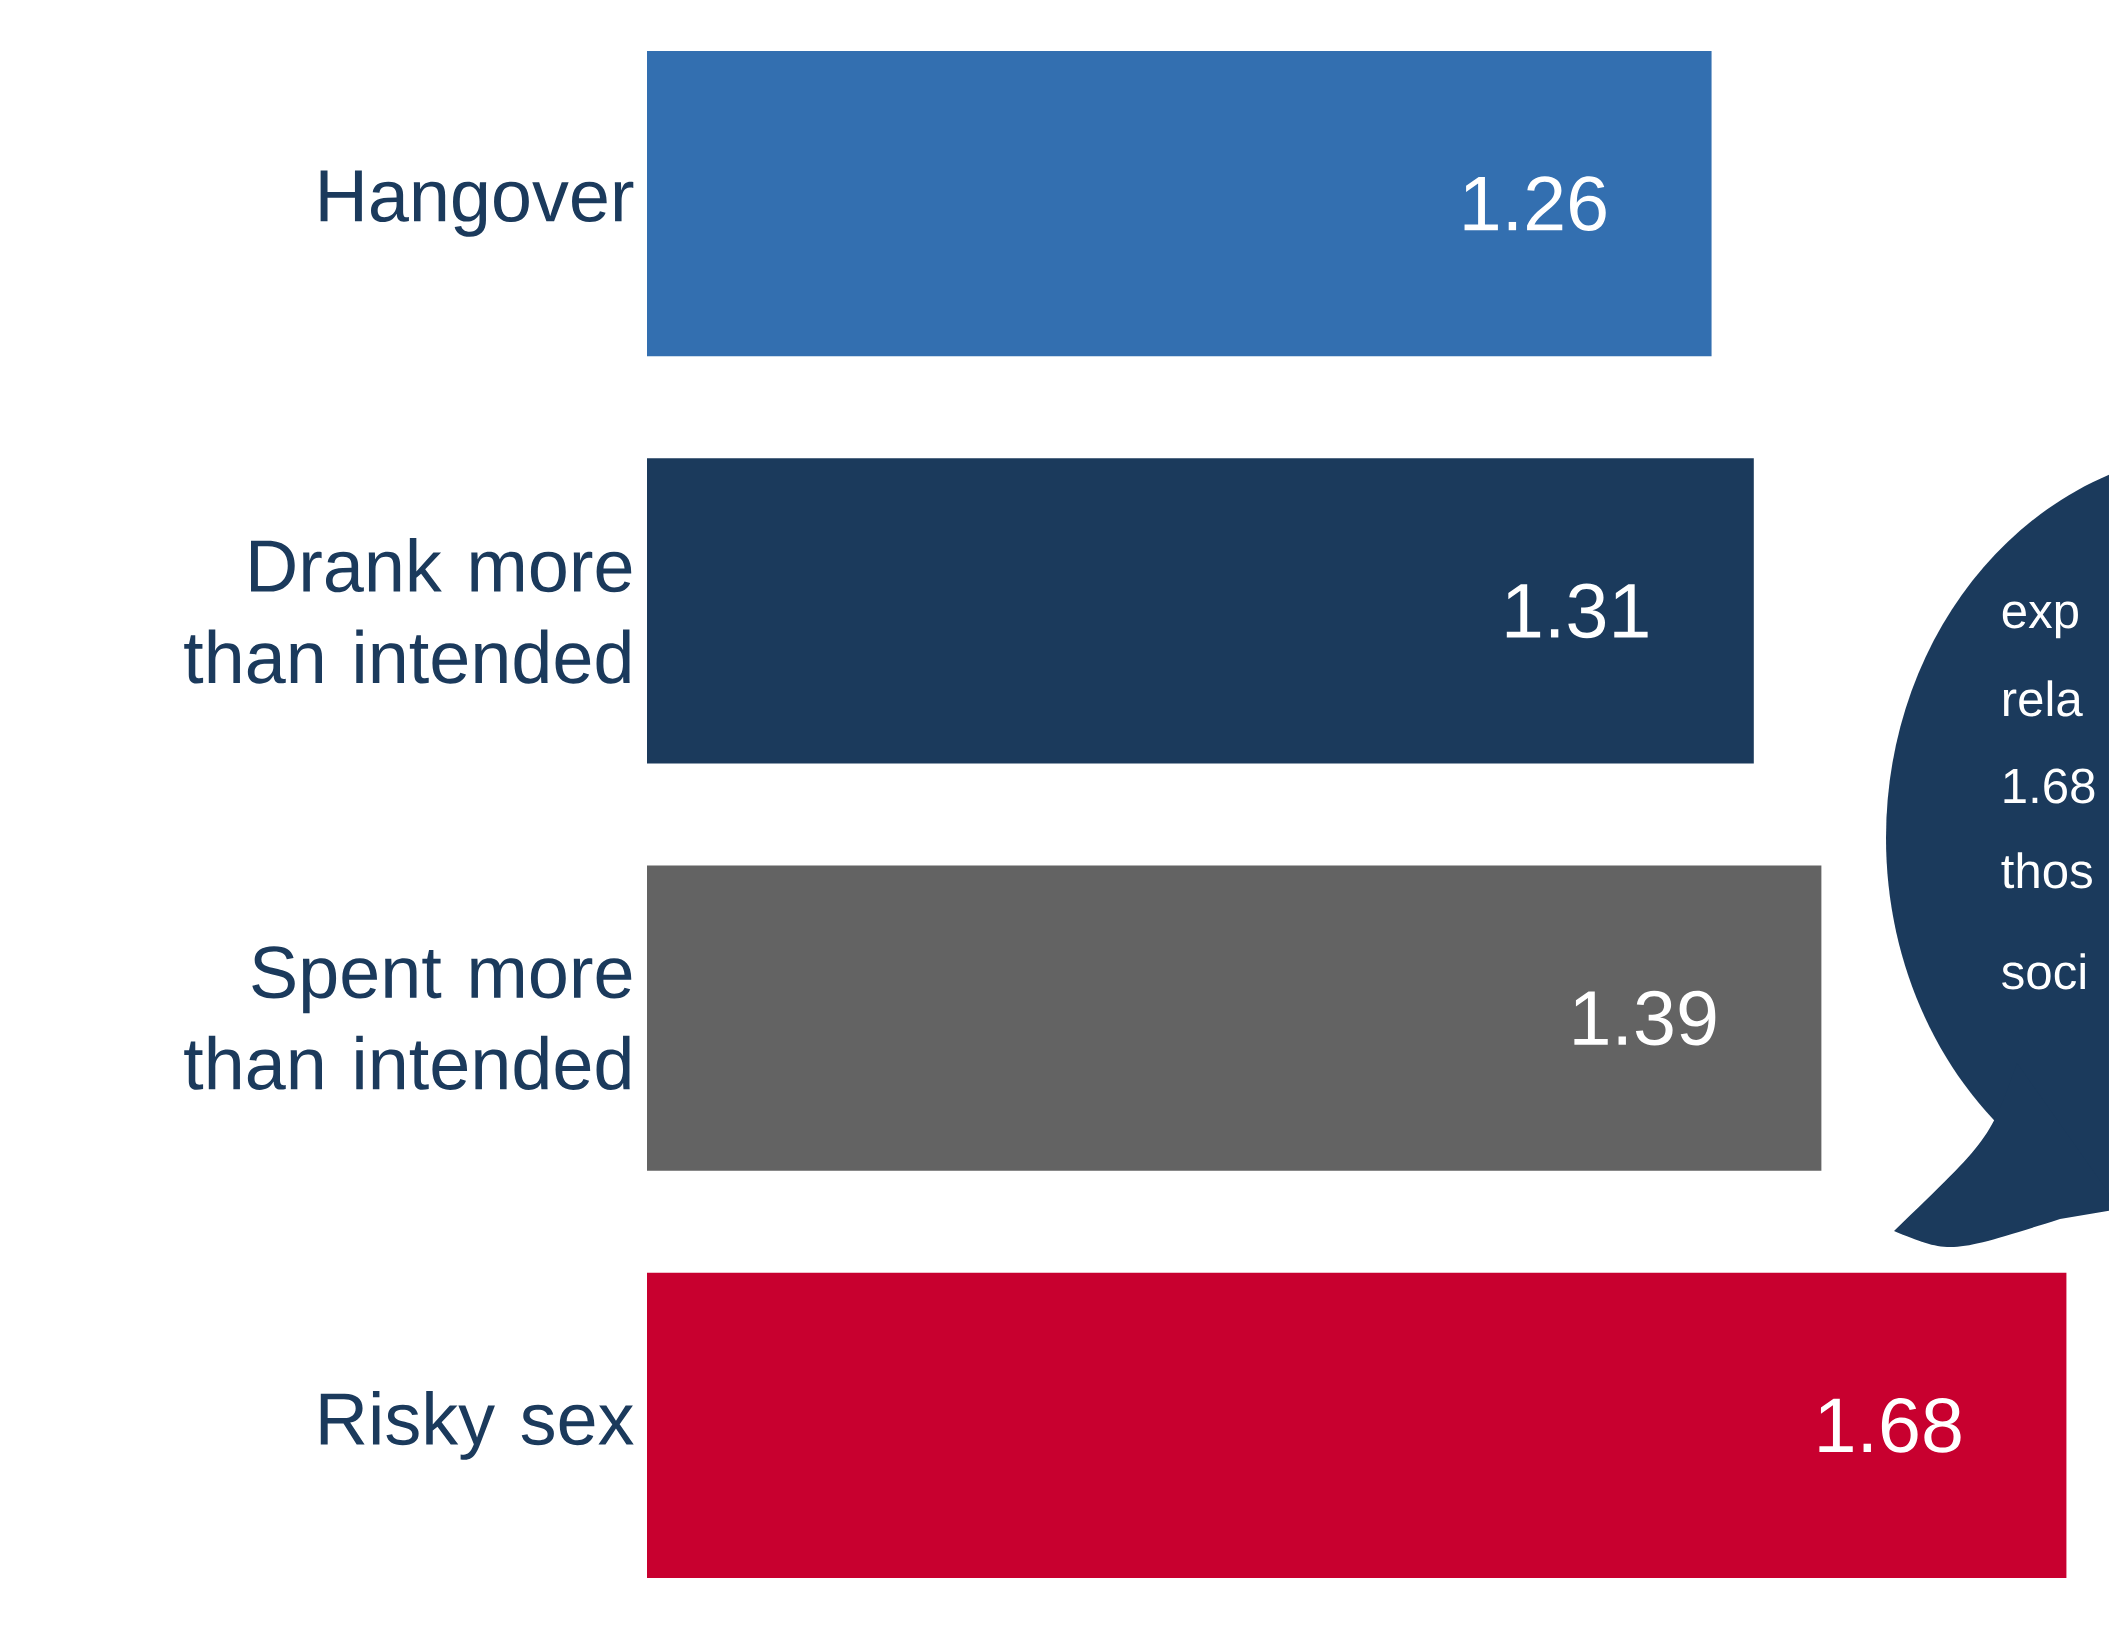 The image size is (2109, 1629). What do you see at coordinates (408, 1018) in the screenshot?
I see `y-tick-label: Spent more than intended` at bounding box center [408, 1018].